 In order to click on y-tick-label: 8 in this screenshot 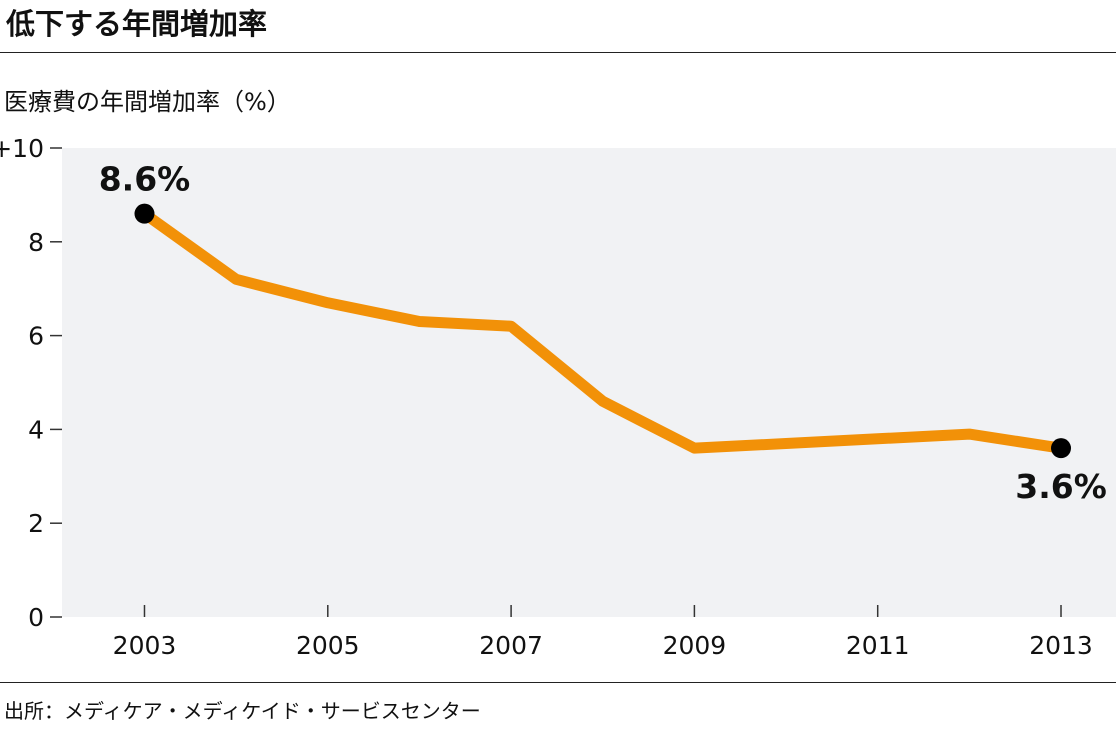, I will do `click(36, 242)`.